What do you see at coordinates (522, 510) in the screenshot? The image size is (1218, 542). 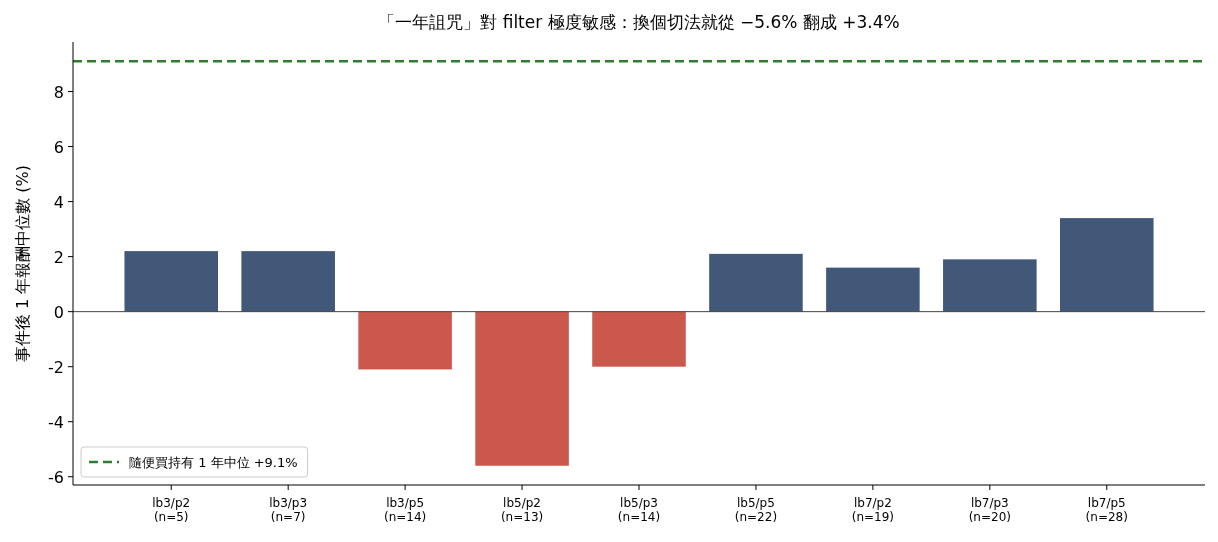 I see `x-tick-label: lb5/p2 (n=13)` at bounding box center [522, 510].